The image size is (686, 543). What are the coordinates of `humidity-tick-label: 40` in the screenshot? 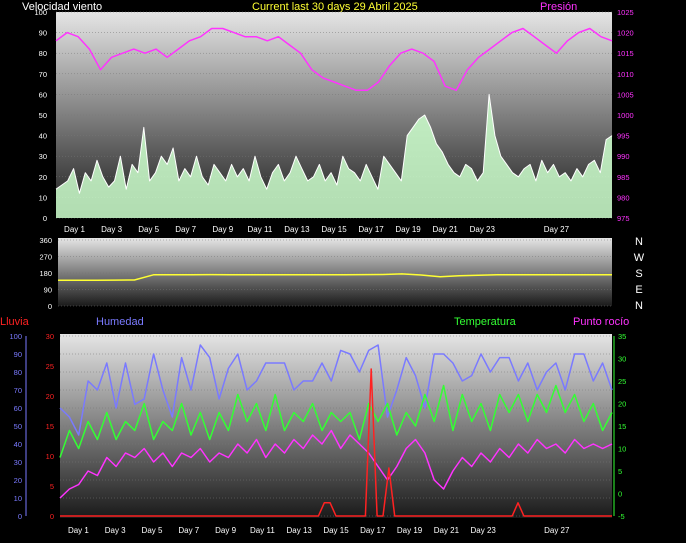 It's located at (18, 444).